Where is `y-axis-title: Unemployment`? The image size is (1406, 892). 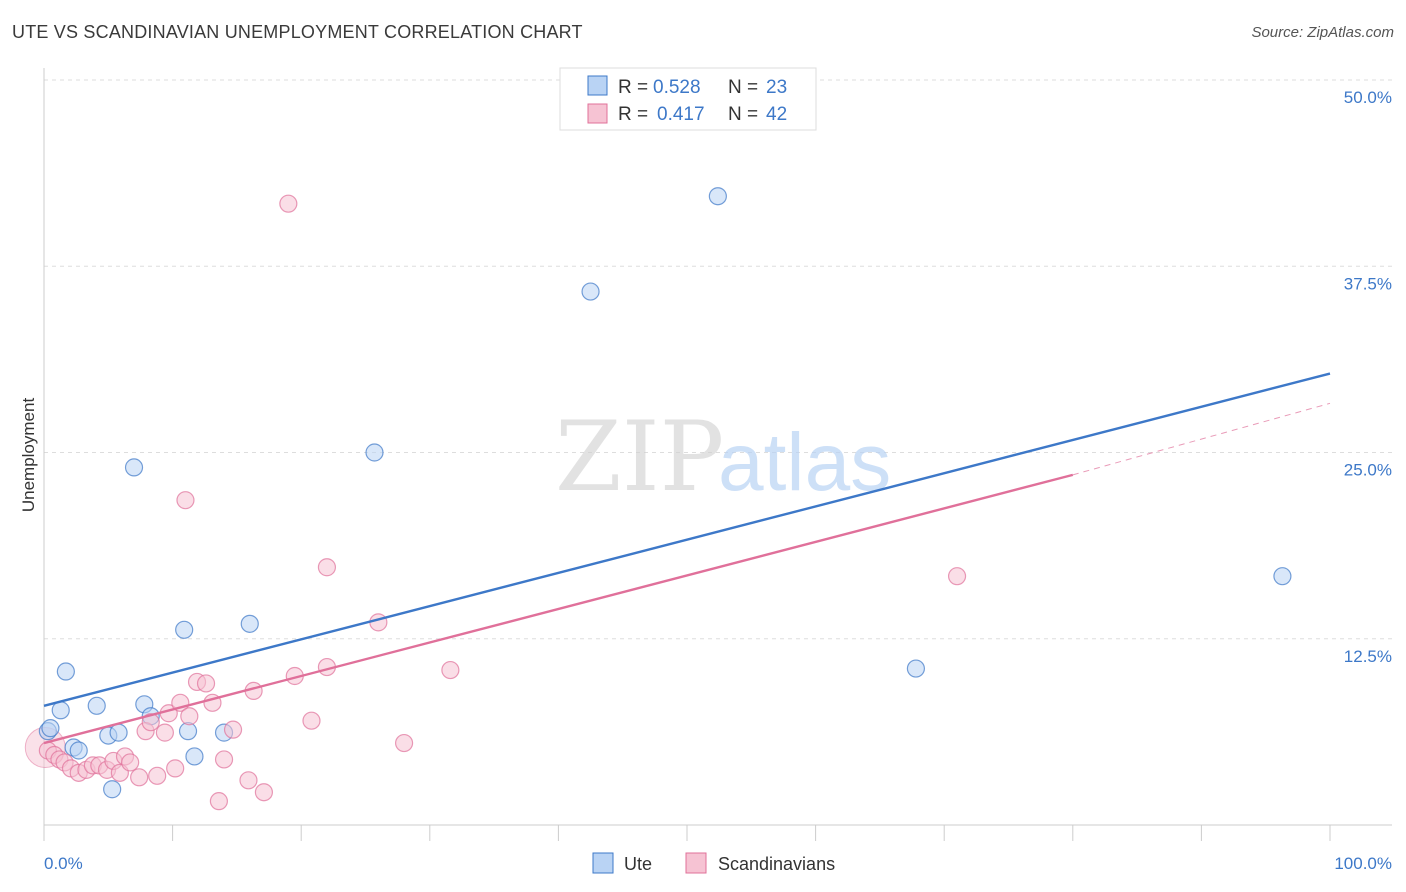
y-axis-title: Unemployment is located at coordinates (28, 455).